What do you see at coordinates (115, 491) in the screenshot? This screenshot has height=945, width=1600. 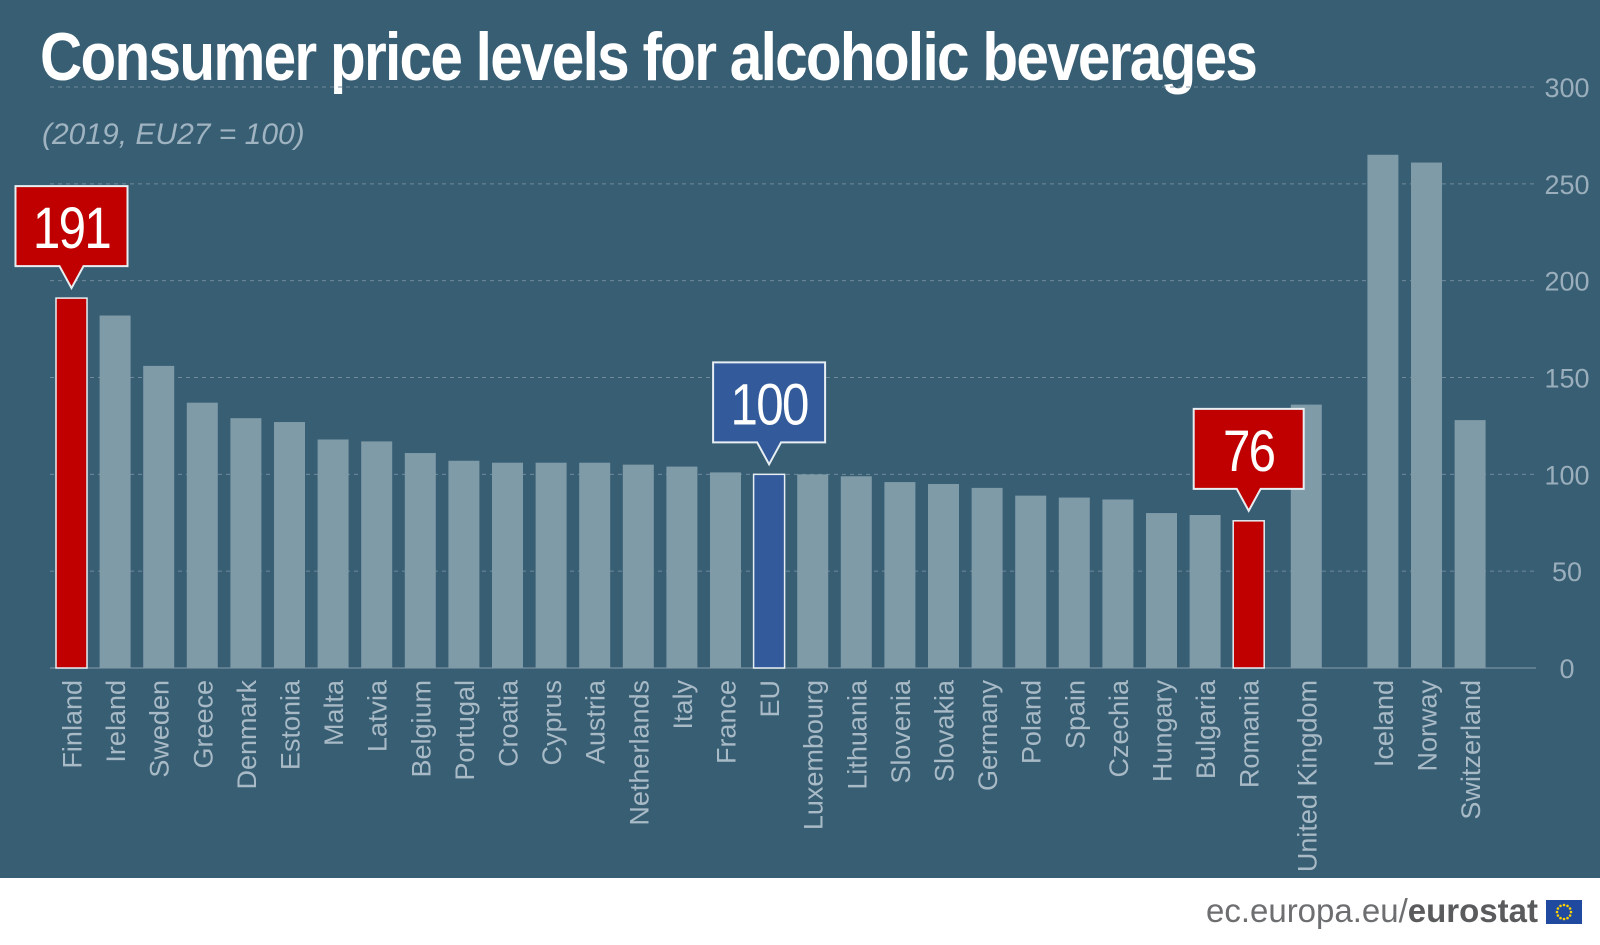 I see `bar-ireland` at bounding box center [115, 491].